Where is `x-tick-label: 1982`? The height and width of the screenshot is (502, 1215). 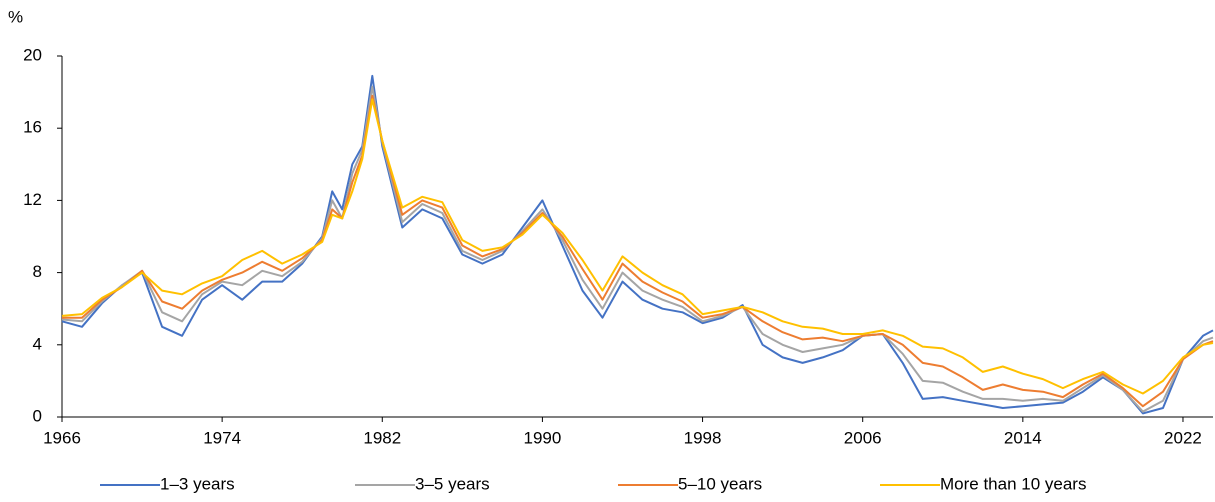
x-tick-label: 1982 is located at coordinates (382, 437).